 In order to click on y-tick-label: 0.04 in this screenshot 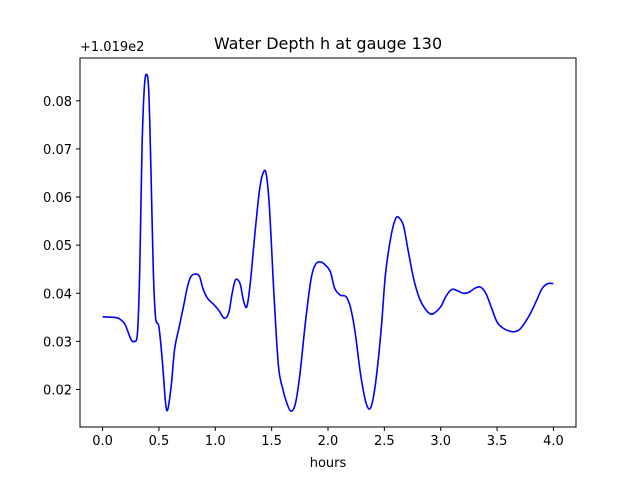, I will do `click(57, 294)`.